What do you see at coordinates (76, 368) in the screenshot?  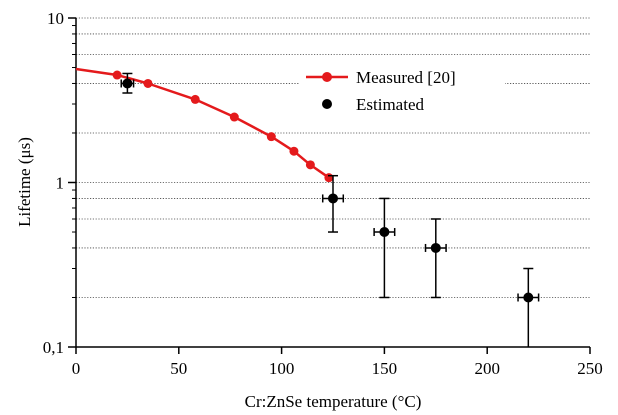 I see `x-tick-label: 0` at bounding box center [76, 368].